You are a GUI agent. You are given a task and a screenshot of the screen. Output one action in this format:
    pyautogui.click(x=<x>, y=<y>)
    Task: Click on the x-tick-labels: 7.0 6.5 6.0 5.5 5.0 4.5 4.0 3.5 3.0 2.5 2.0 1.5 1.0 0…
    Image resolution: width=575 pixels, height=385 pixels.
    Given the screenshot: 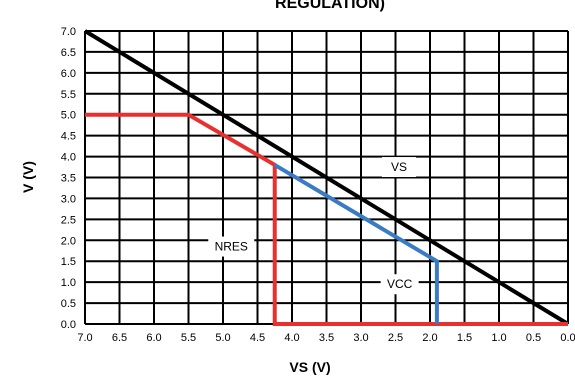 What is the action you would take?
    pyautogui.click(x=326, y=338)
    